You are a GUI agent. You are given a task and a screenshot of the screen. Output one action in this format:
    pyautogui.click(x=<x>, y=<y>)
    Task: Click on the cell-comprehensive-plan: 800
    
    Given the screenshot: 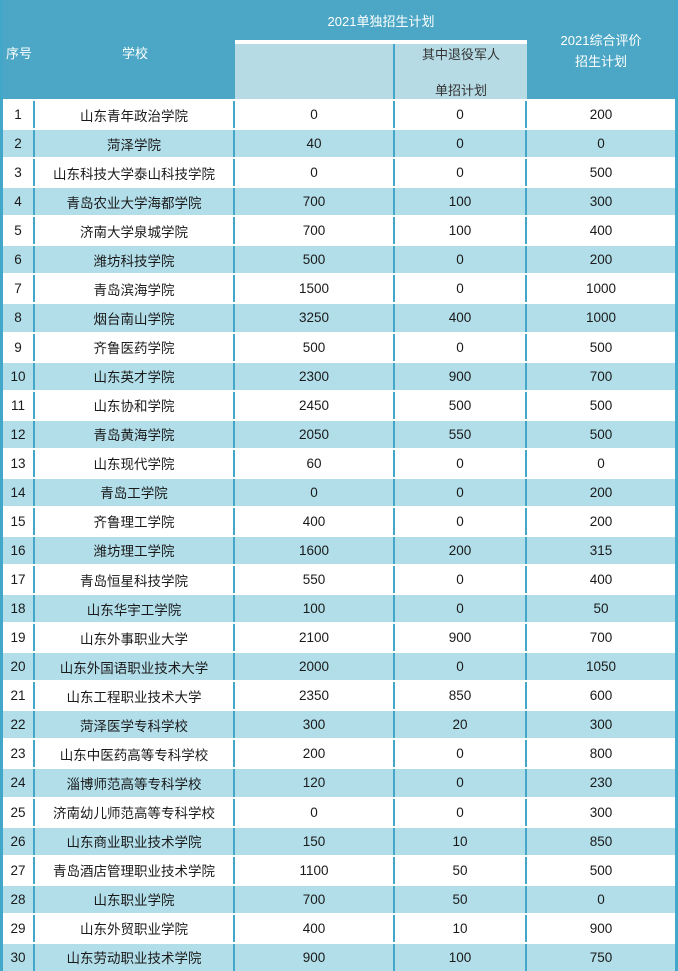 What is the action you would take?
    pyautogui.click(x=601, y=754)
    